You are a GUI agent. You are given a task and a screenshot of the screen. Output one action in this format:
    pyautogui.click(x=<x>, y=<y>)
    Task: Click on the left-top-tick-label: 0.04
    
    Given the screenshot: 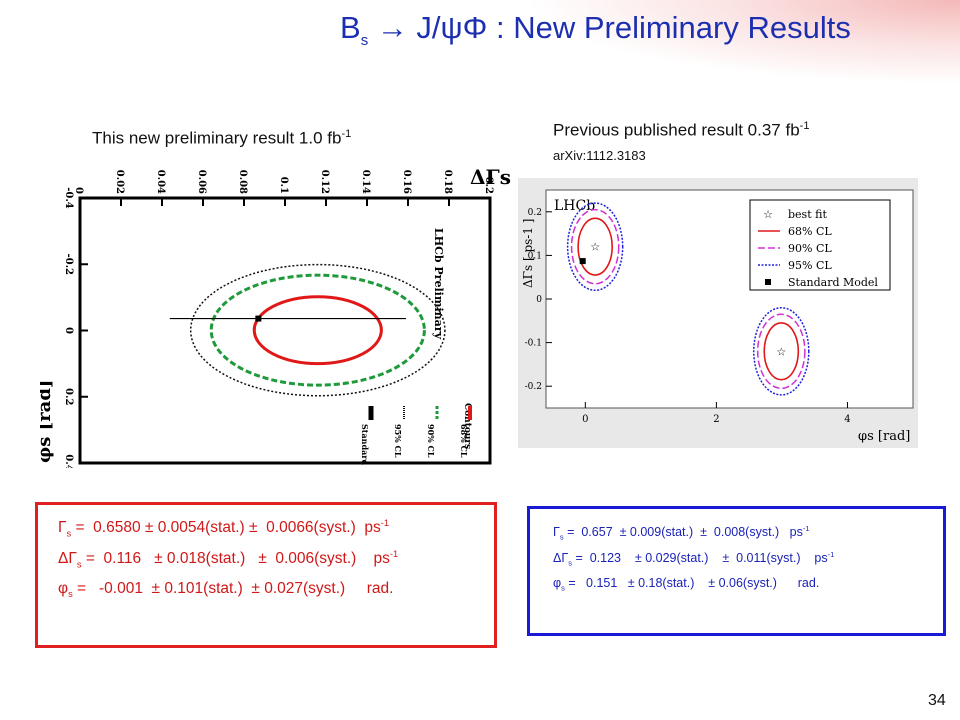 What is the action you would take?
    pyautogui.click(x=160, y=182)
    